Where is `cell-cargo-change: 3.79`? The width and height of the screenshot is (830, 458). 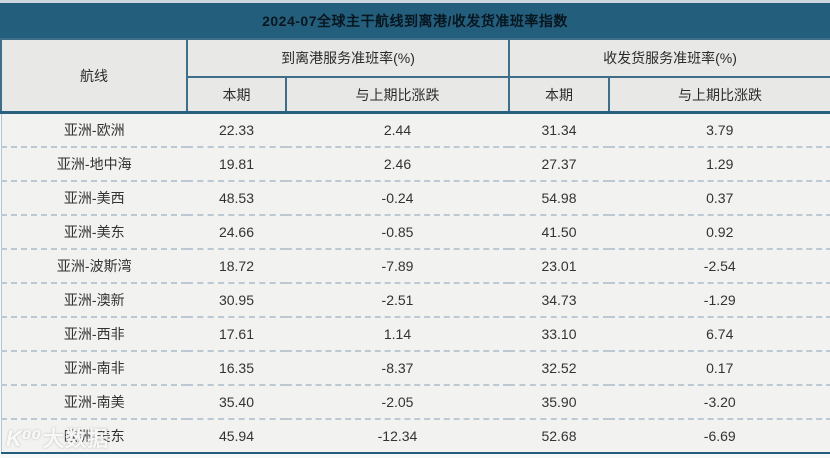
cell-cargo-change: 3.79 is located at coordinates (719, 129).